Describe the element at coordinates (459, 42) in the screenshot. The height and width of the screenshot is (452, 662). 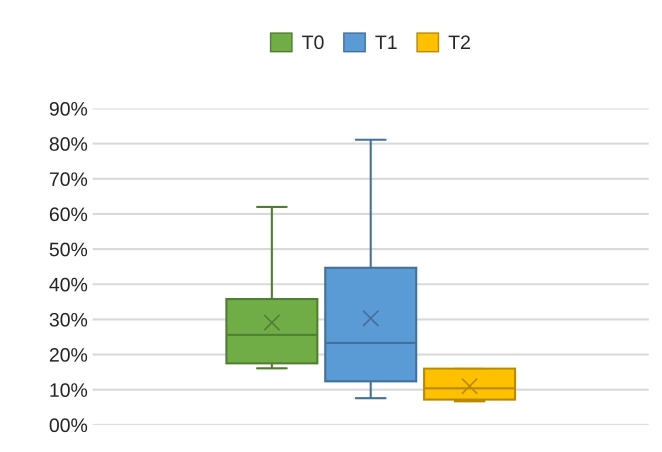
I see `legend-label: T2` at that location.